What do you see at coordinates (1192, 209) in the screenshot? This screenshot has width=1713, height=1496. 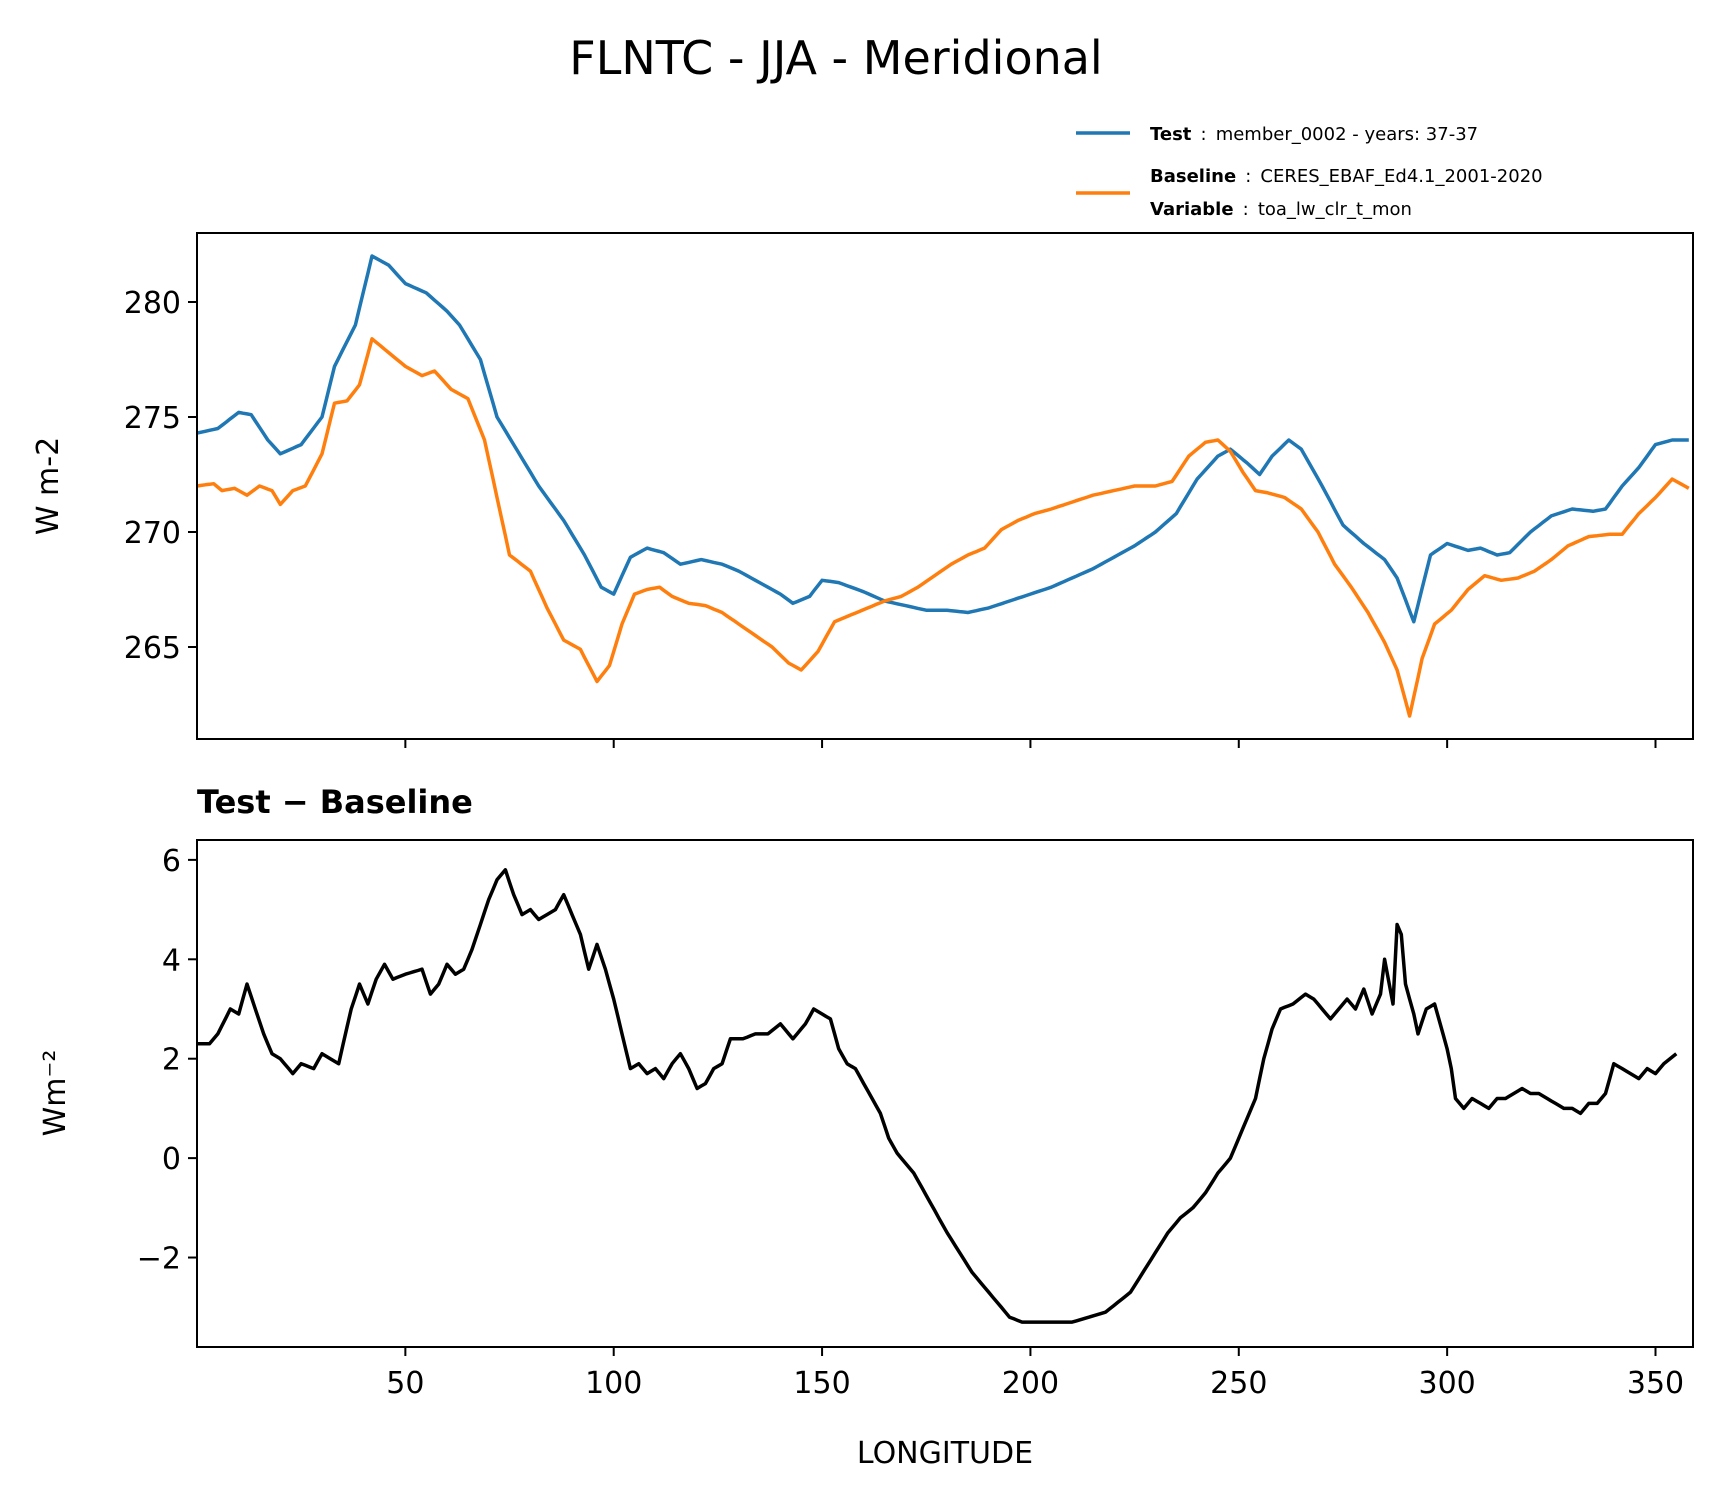 I see `legend-key-variable: Variable` at bounding box center [1192, 209].